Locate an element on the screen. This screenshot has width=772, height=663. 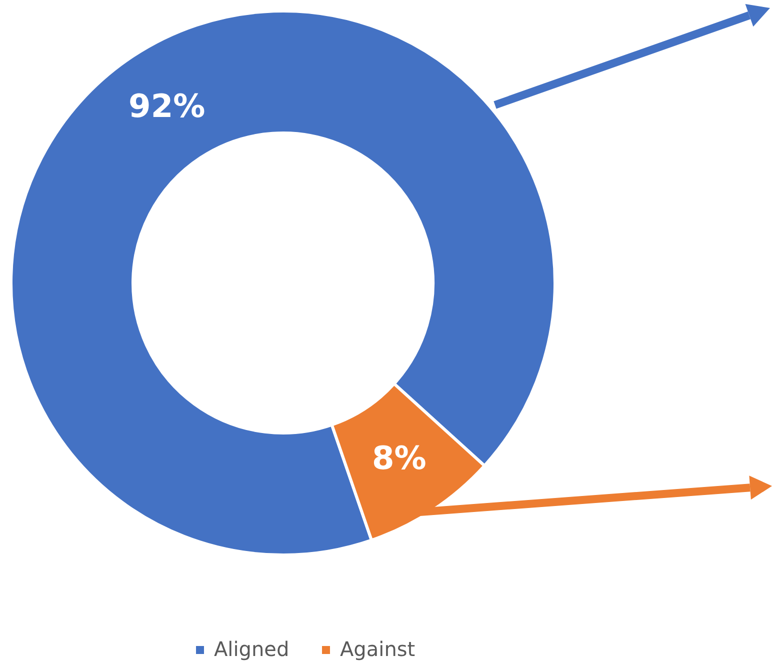
legend-label: Against is located at coordinates (378, 649).